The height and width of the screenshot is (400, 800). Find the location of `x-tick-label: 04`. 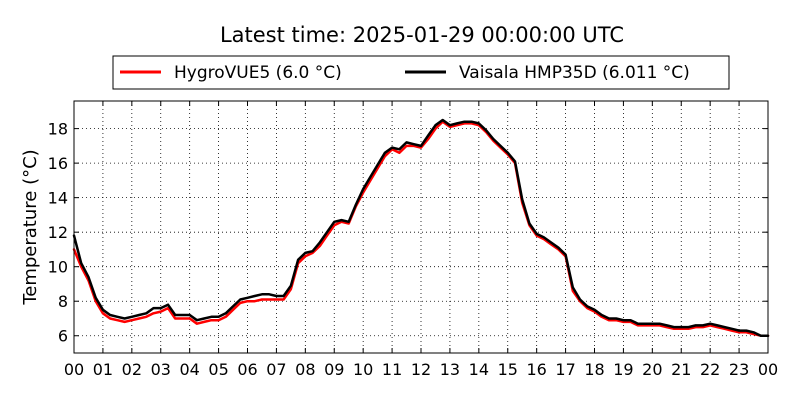

x-tick-label: 04 is located at coordinates (189, 369).